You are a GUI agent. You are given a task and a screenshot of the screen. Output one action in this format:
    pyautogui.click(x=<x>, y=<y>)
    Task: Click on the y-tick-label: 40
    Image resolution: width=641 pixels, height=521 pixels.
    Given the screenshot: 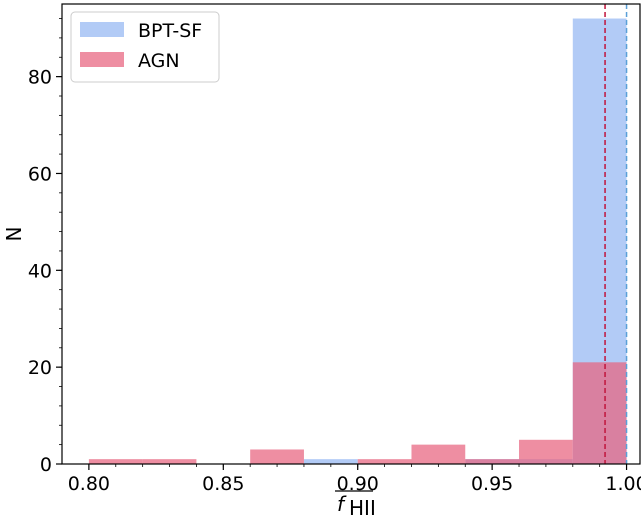 What is the action you would take?
    pyautogui.click(x=40, y=271)
    